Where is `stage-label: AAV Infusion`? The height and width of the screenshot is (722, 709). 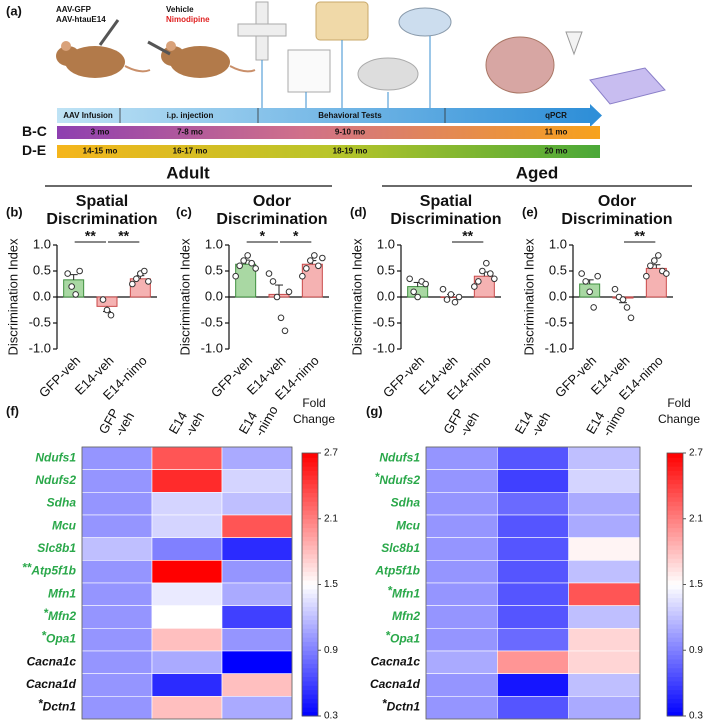
stage-label: AAV Infusion is located at coordinates (88, 115).